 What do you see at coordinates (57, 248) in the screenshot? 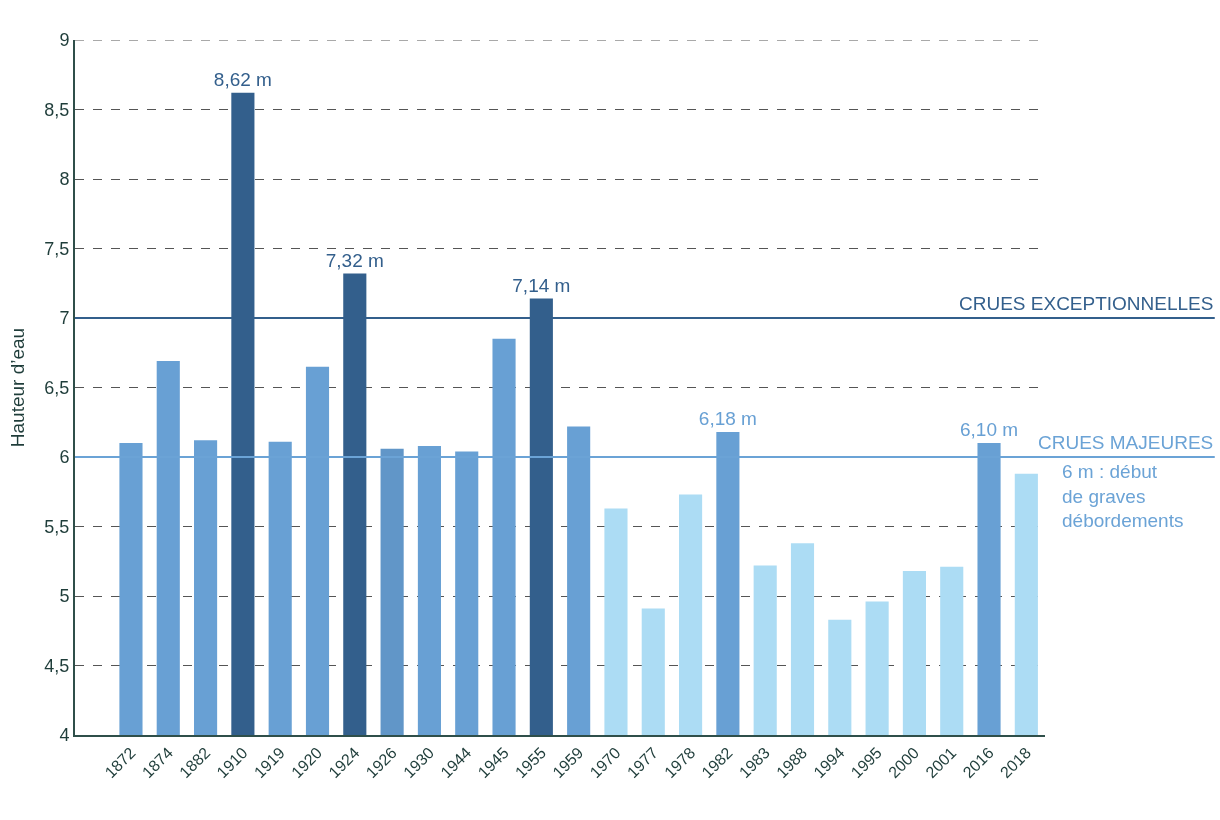
I see `y-tick-label: 7,5` at bounding box center [57, 248].